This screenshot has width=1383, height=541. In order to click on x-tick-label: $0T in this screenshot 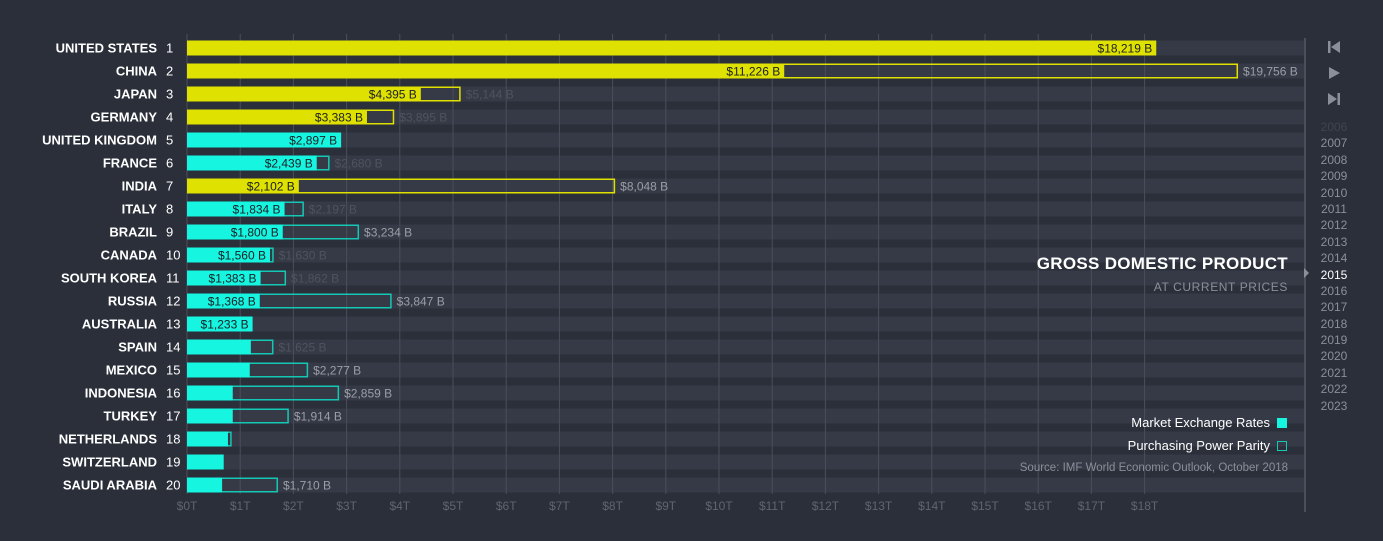, I will do `click(187, 506)`.